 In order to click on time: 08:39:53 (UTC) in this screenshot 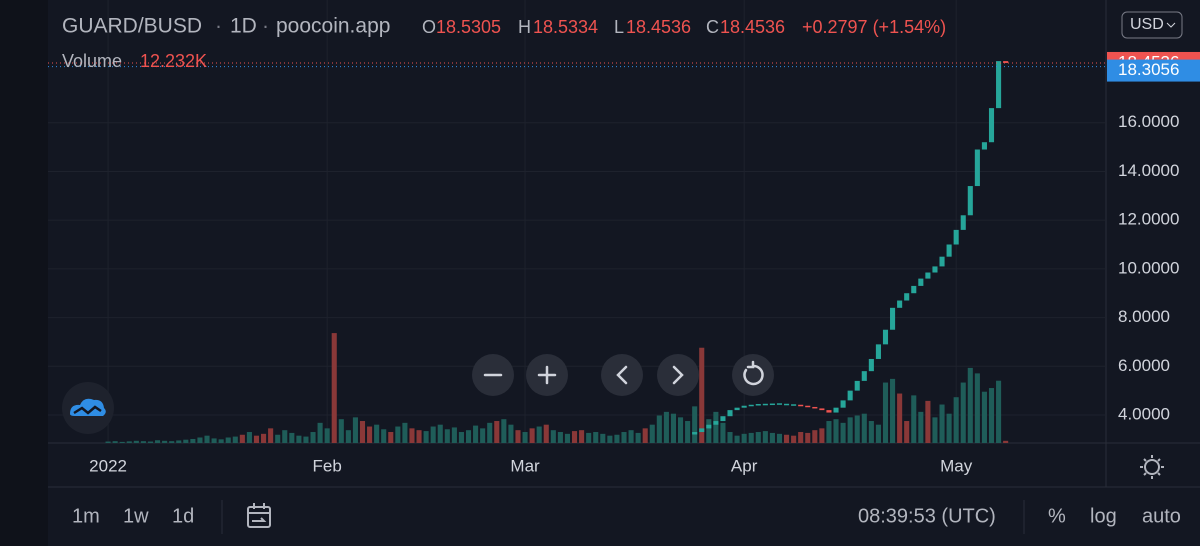, I will do `click(927, 516)`.